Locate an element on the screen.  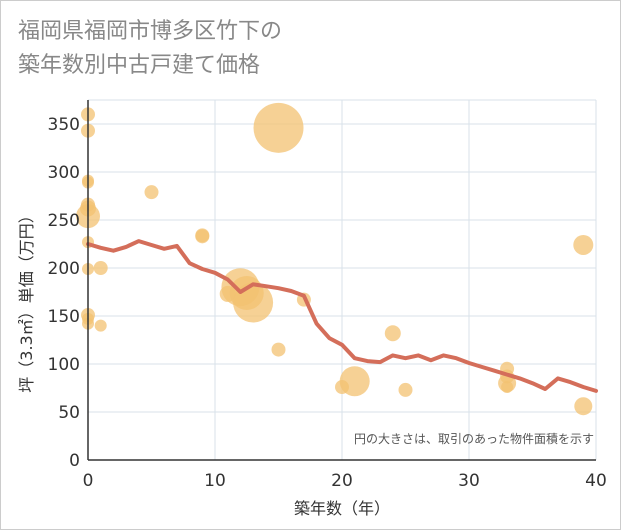
x-tick-label: 10 is located at coordinates (215, 481).